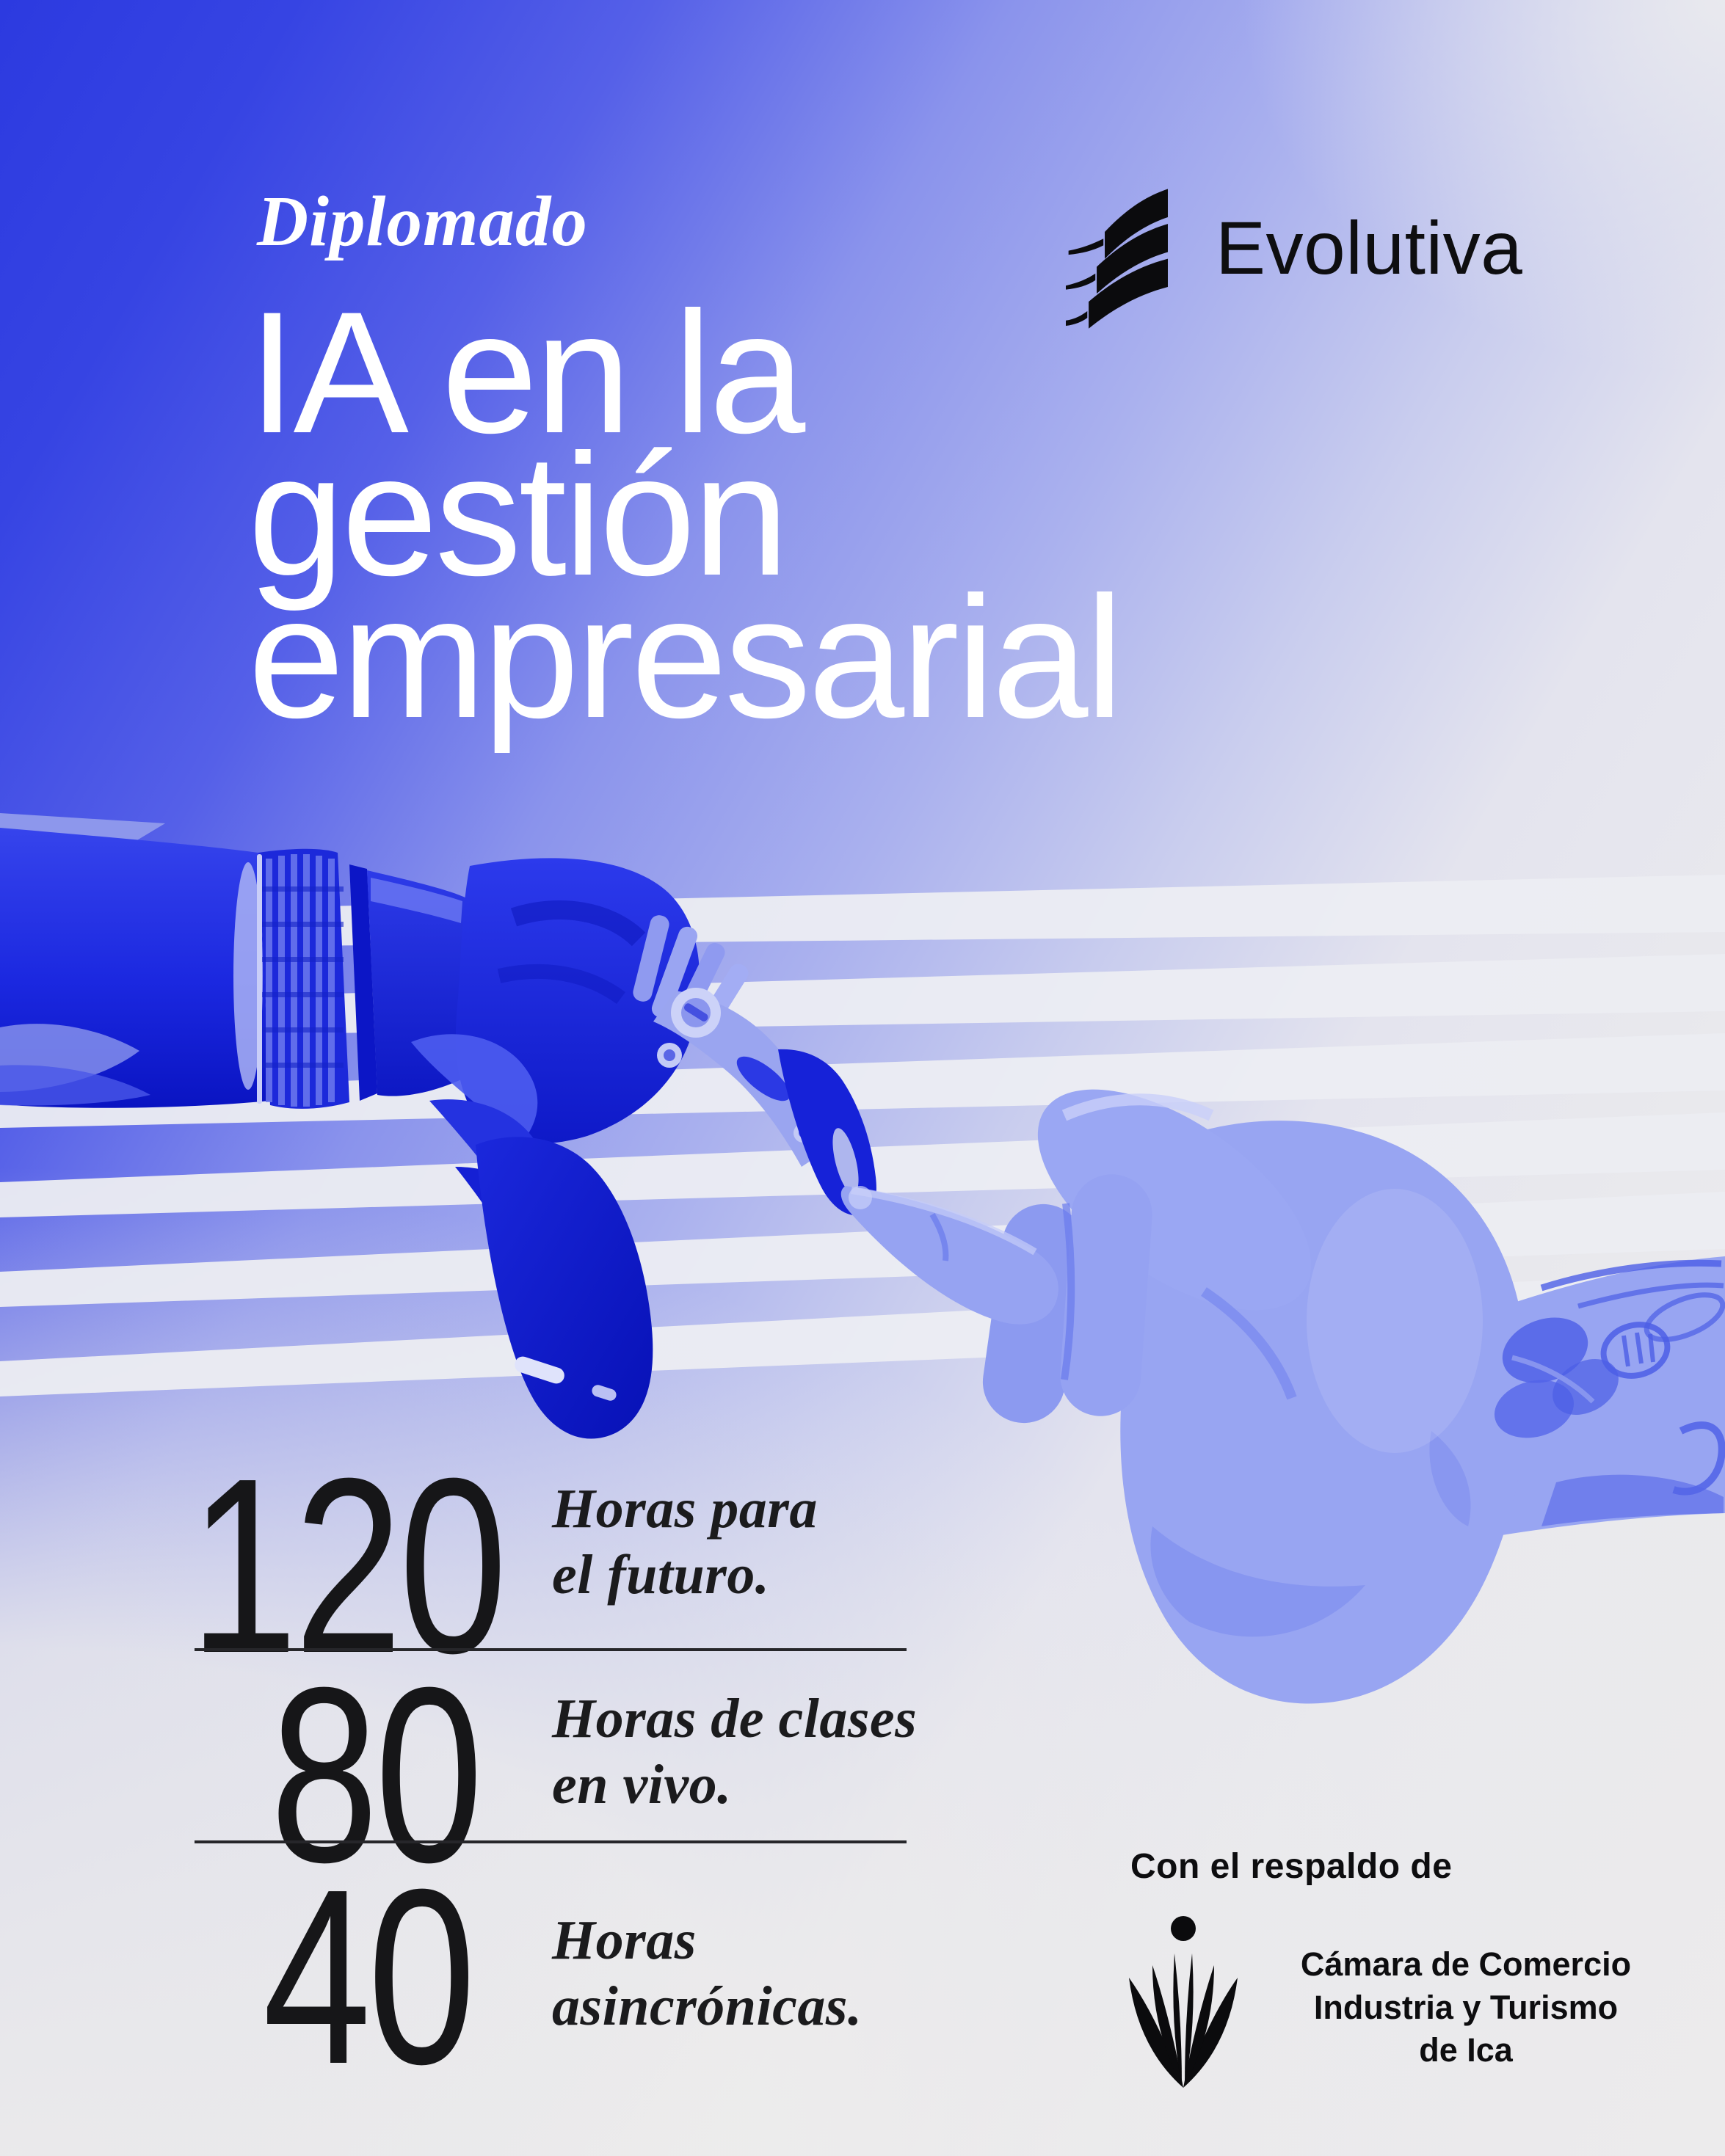 The height and width of the screenshot is (2156, 1725). Describe the element at coordinates (376, 1776) in the screenshot. I see `stat-value-80: 80` at that location.